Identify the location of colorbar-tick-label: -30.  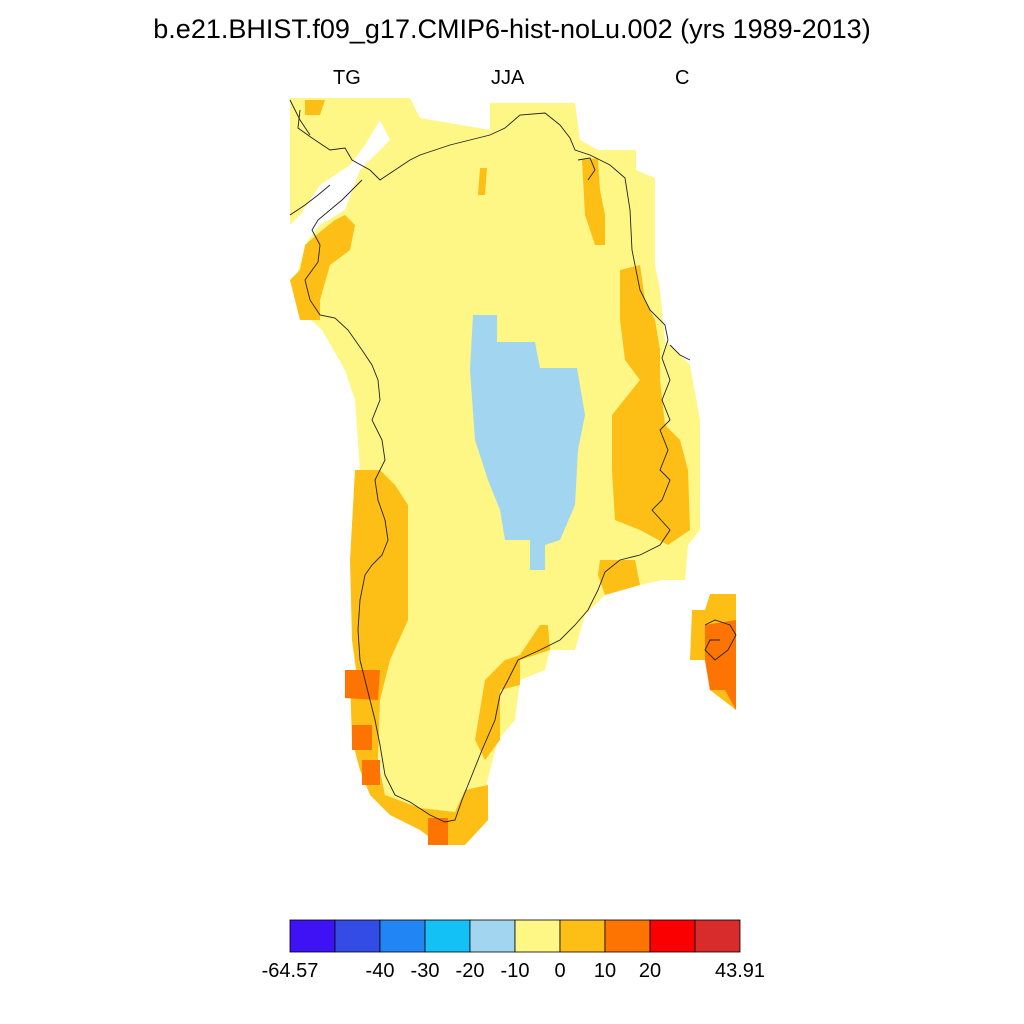
(425, 971).